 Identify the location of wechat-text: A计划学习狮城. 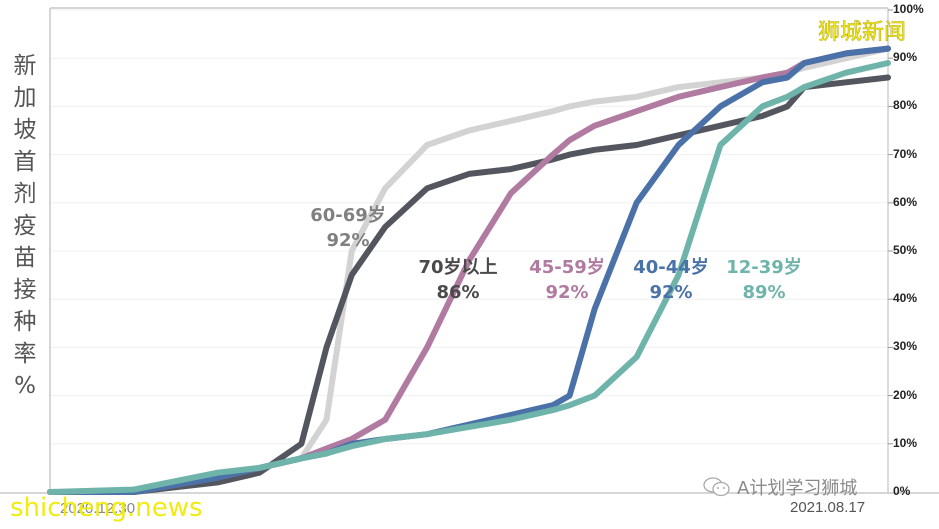
(797, 488).